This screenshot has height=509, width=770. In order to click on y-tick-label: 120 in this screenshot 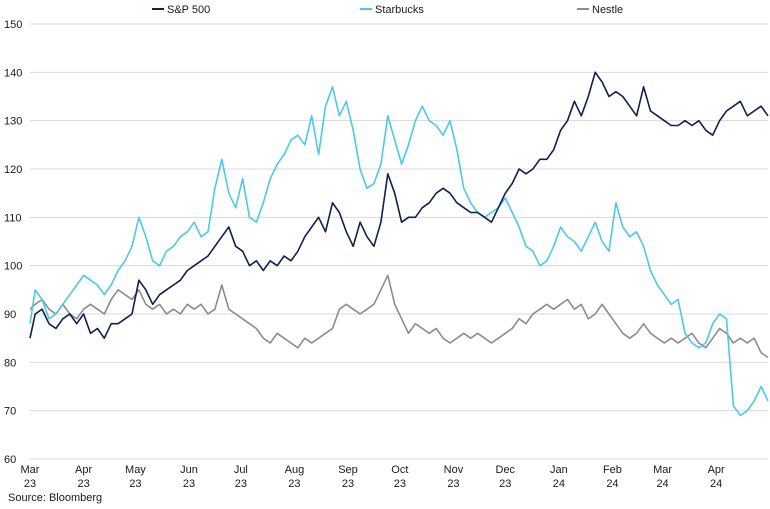, I will do `click(13, 170)`.